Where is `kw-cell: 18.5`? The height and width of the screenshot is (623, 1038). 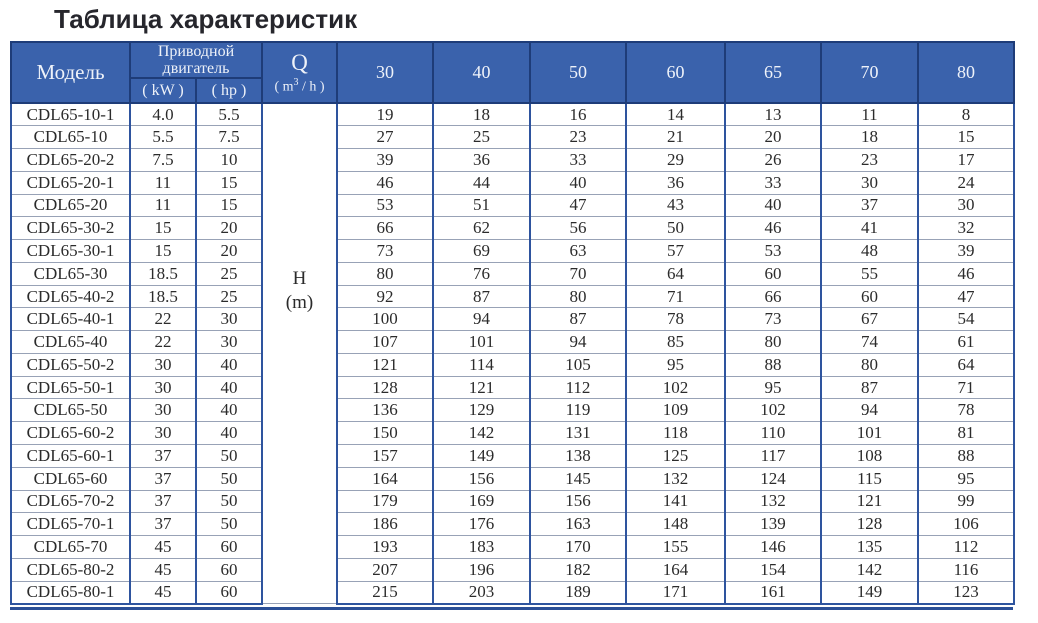 kw-cell: 18.5 is located at coordinates (163, 274).